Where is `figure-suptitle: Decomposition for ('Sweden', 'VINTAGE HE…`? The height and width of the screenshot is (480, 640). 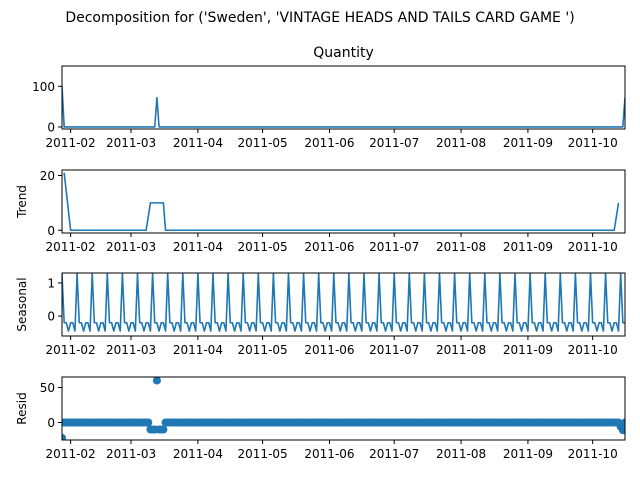
figure-suptitle: Decomposition for ('Sweden', 'VINTAGE HE… is located at coordinates (319, 18).